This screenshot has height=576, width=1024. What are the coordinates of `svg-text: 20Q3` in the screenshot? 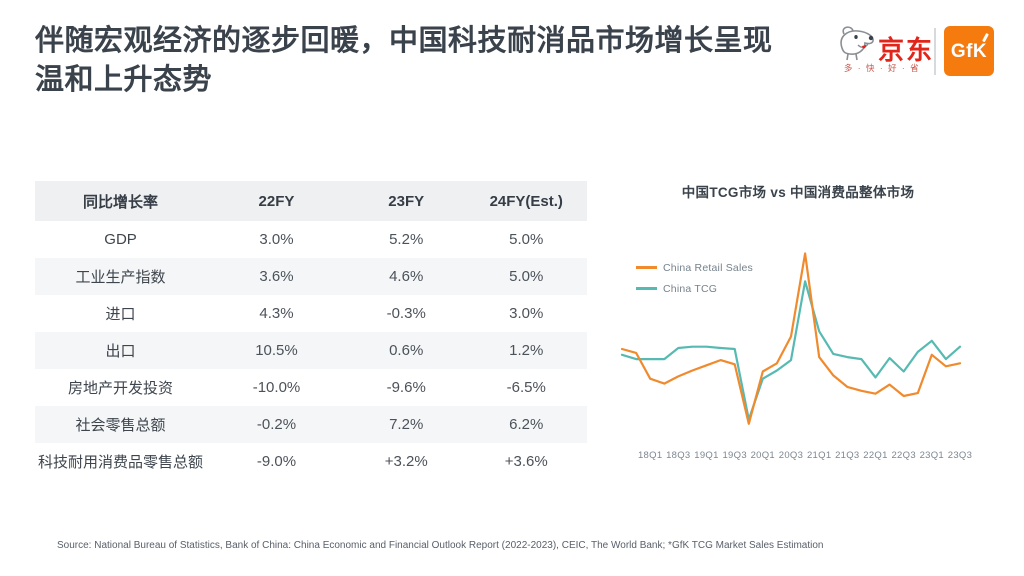 It's located at (791, 455).